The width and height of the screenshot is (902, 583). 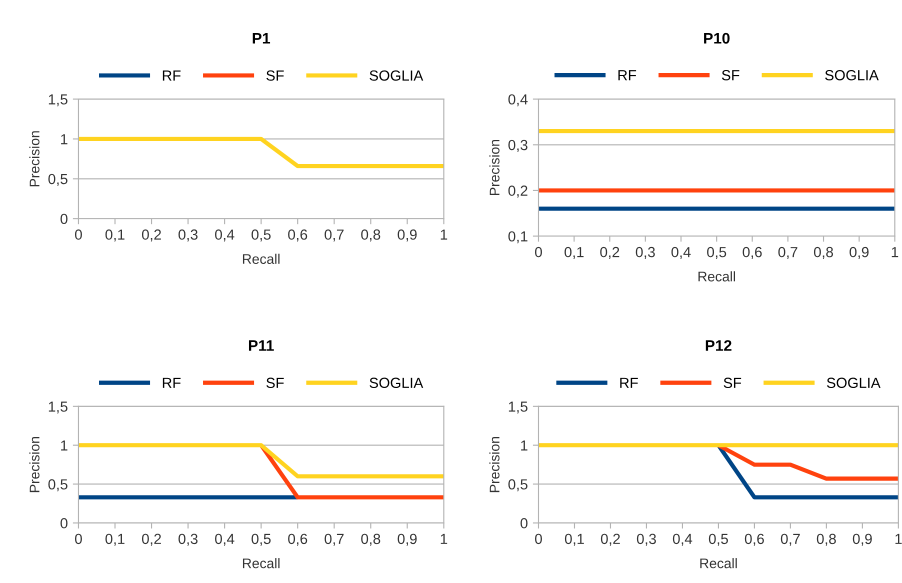 I want to click on chart-title: P12, so click(x=719, y=345).